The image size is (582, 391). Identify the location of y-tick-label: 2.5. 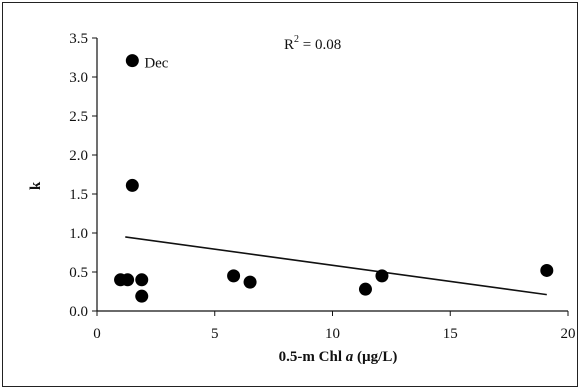
(78, 117).